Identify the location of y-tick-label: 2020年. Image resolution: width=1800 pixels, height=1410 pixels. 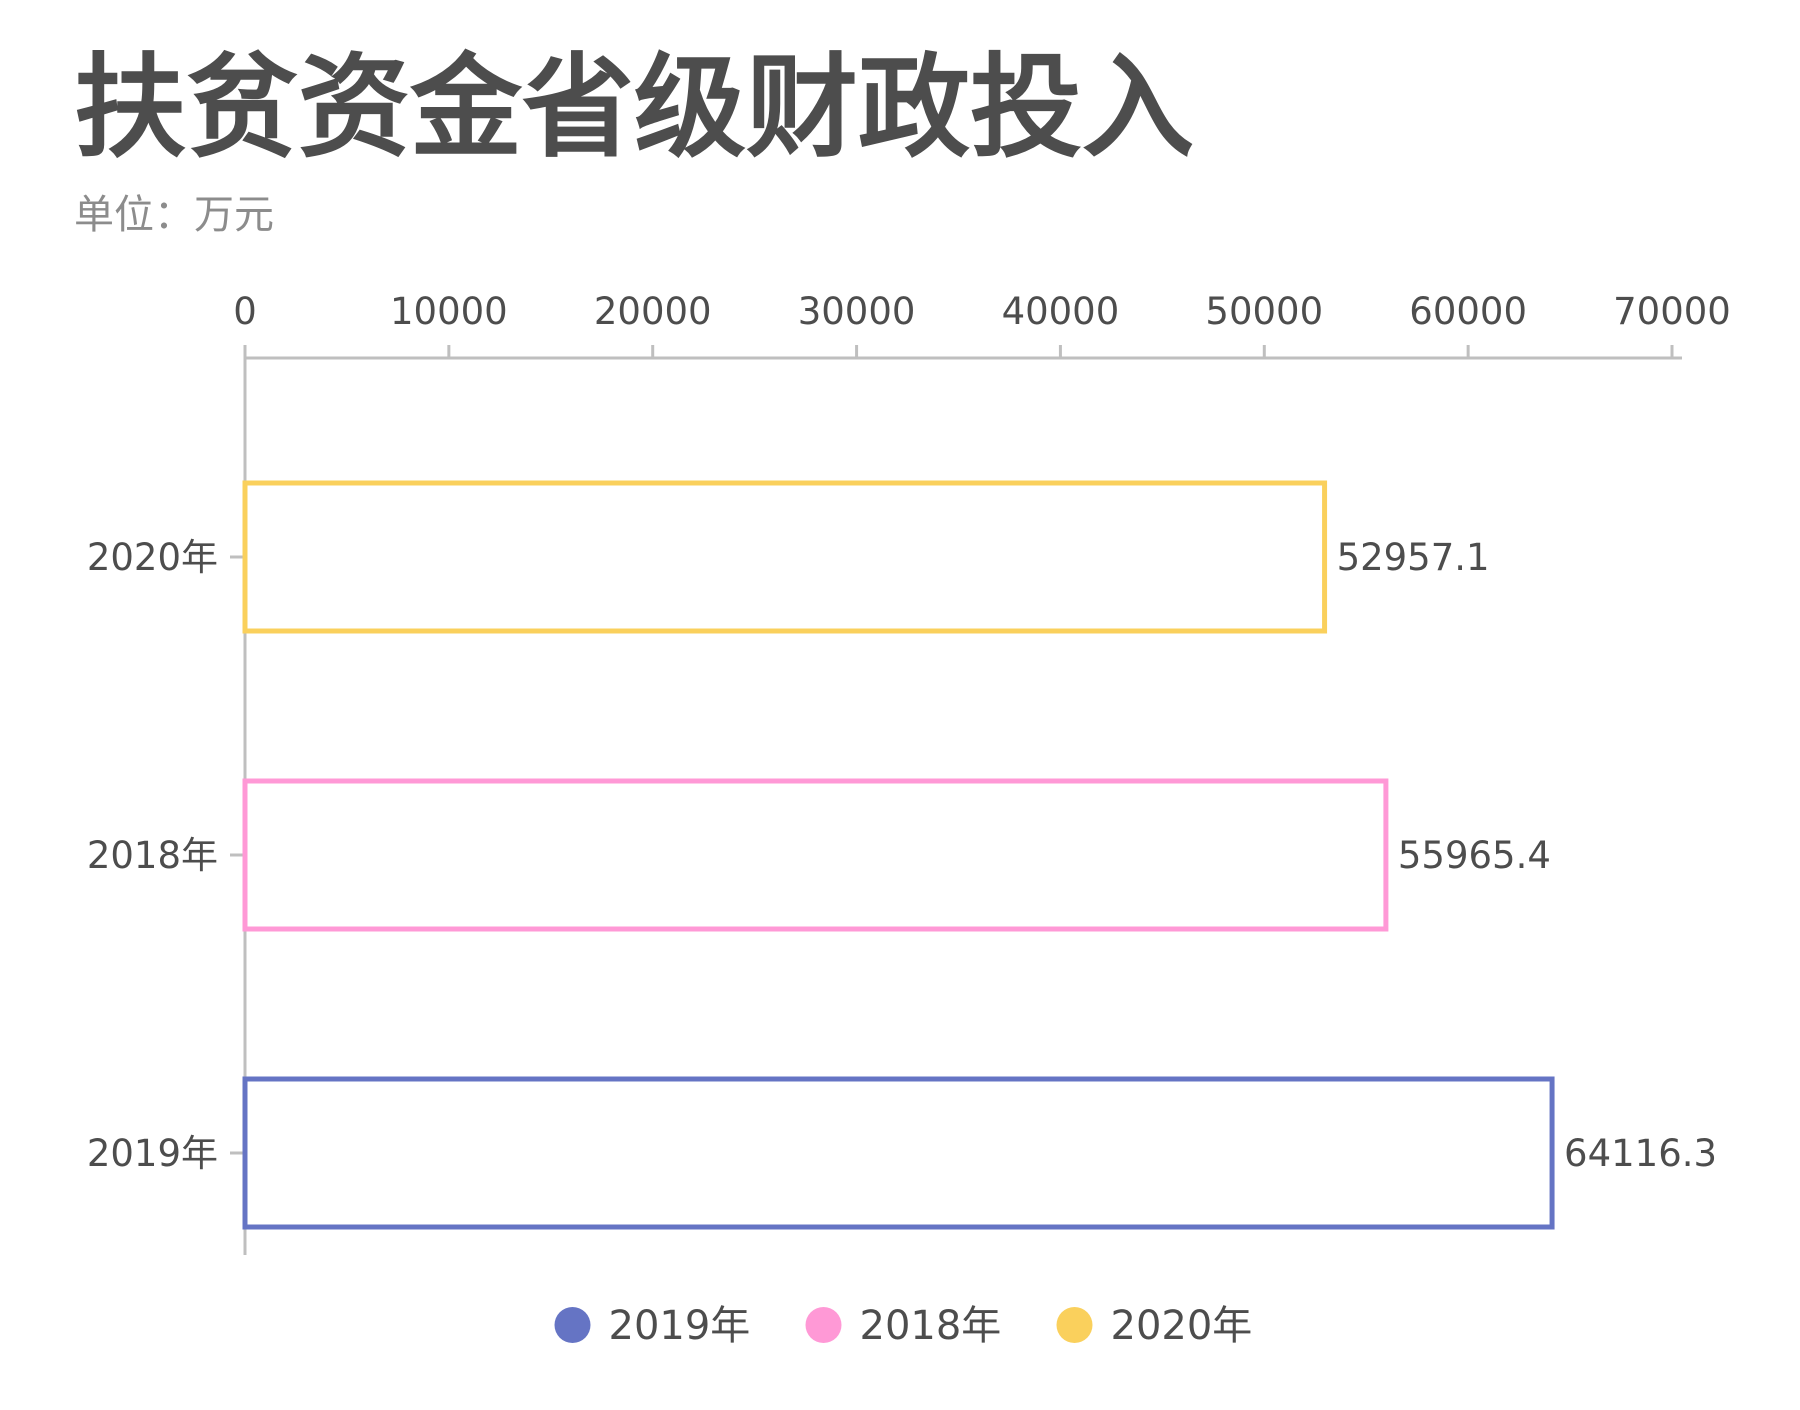
(152, 557).